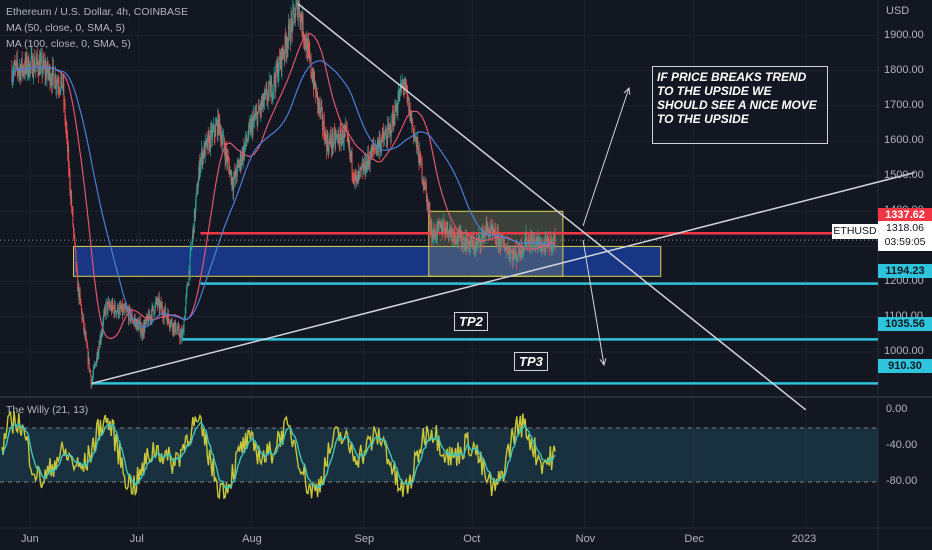 This screenshot has height=550, width=932. What do you see at coordinates (585, 539) in the screenshot?
I see `time-tick-label: Nov` at bounding box center [585, 539].